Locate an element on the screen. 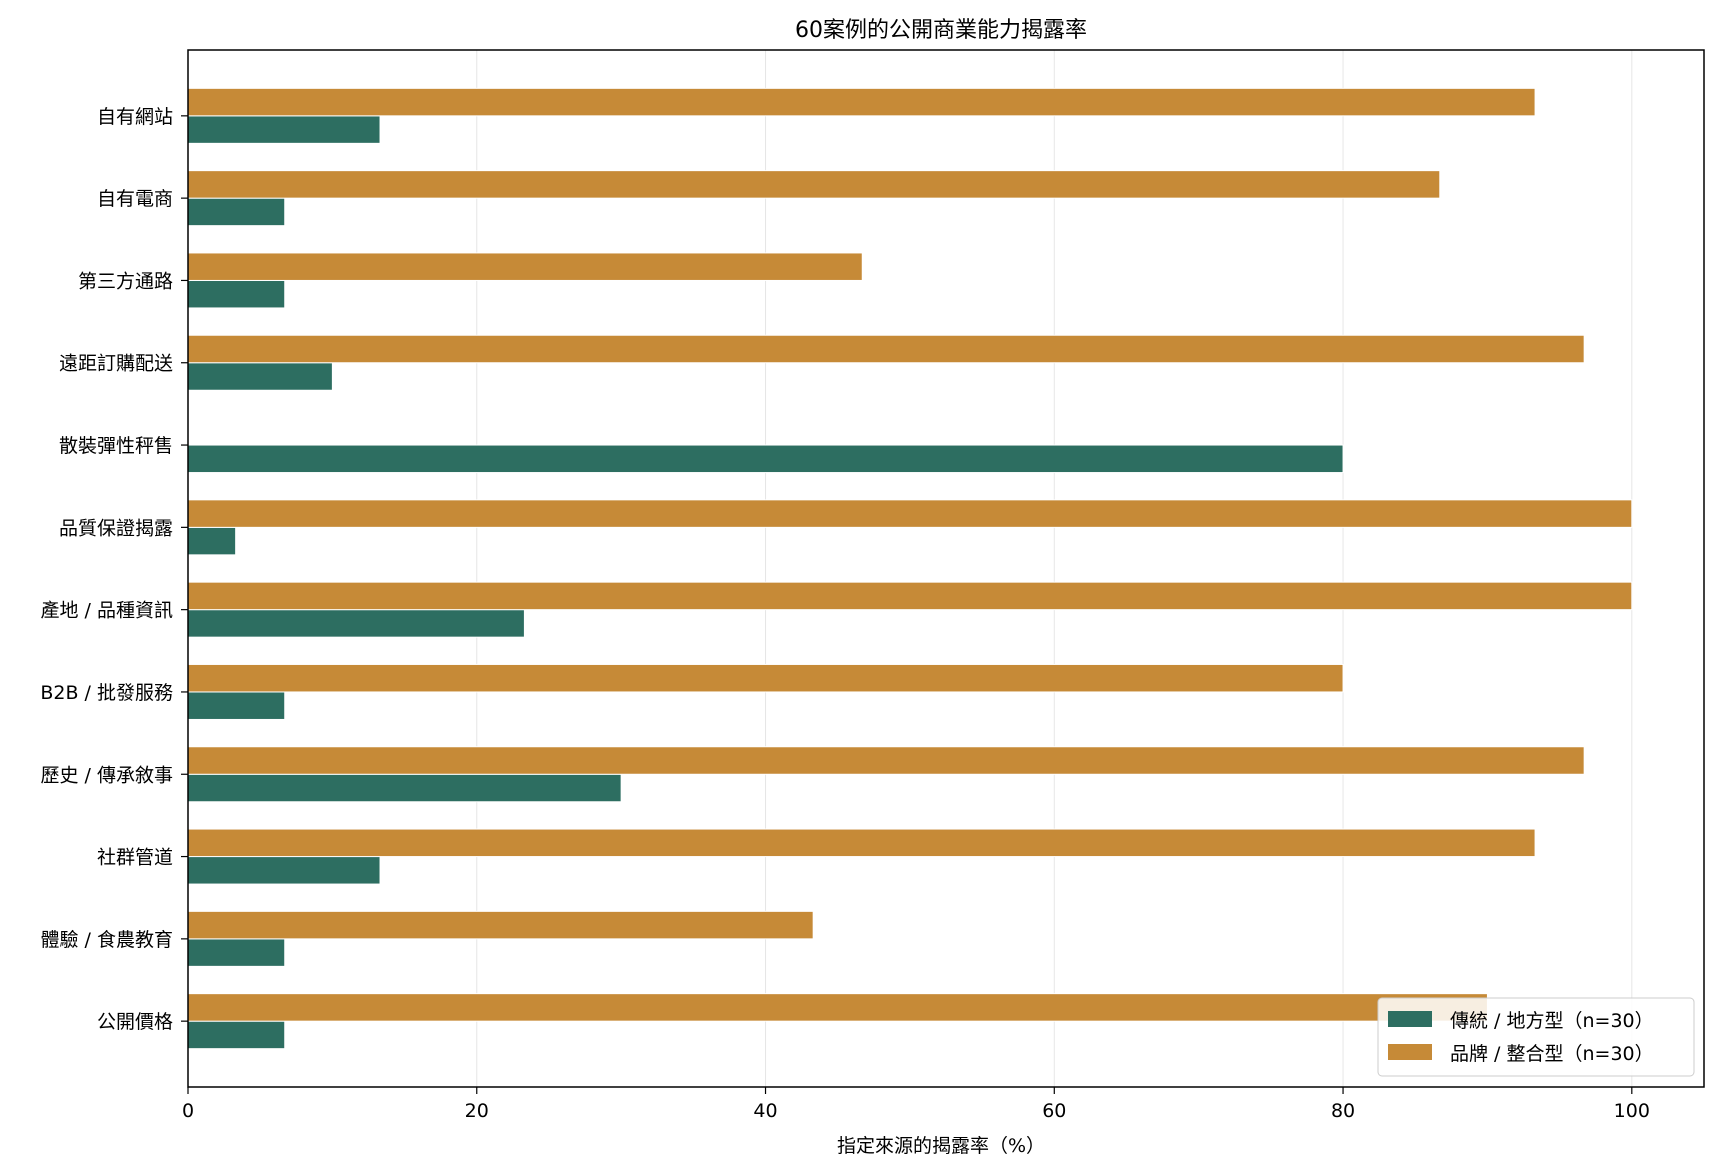  y-tick-label: 散裝彈性秤售 is located at coordinates (116, 446).